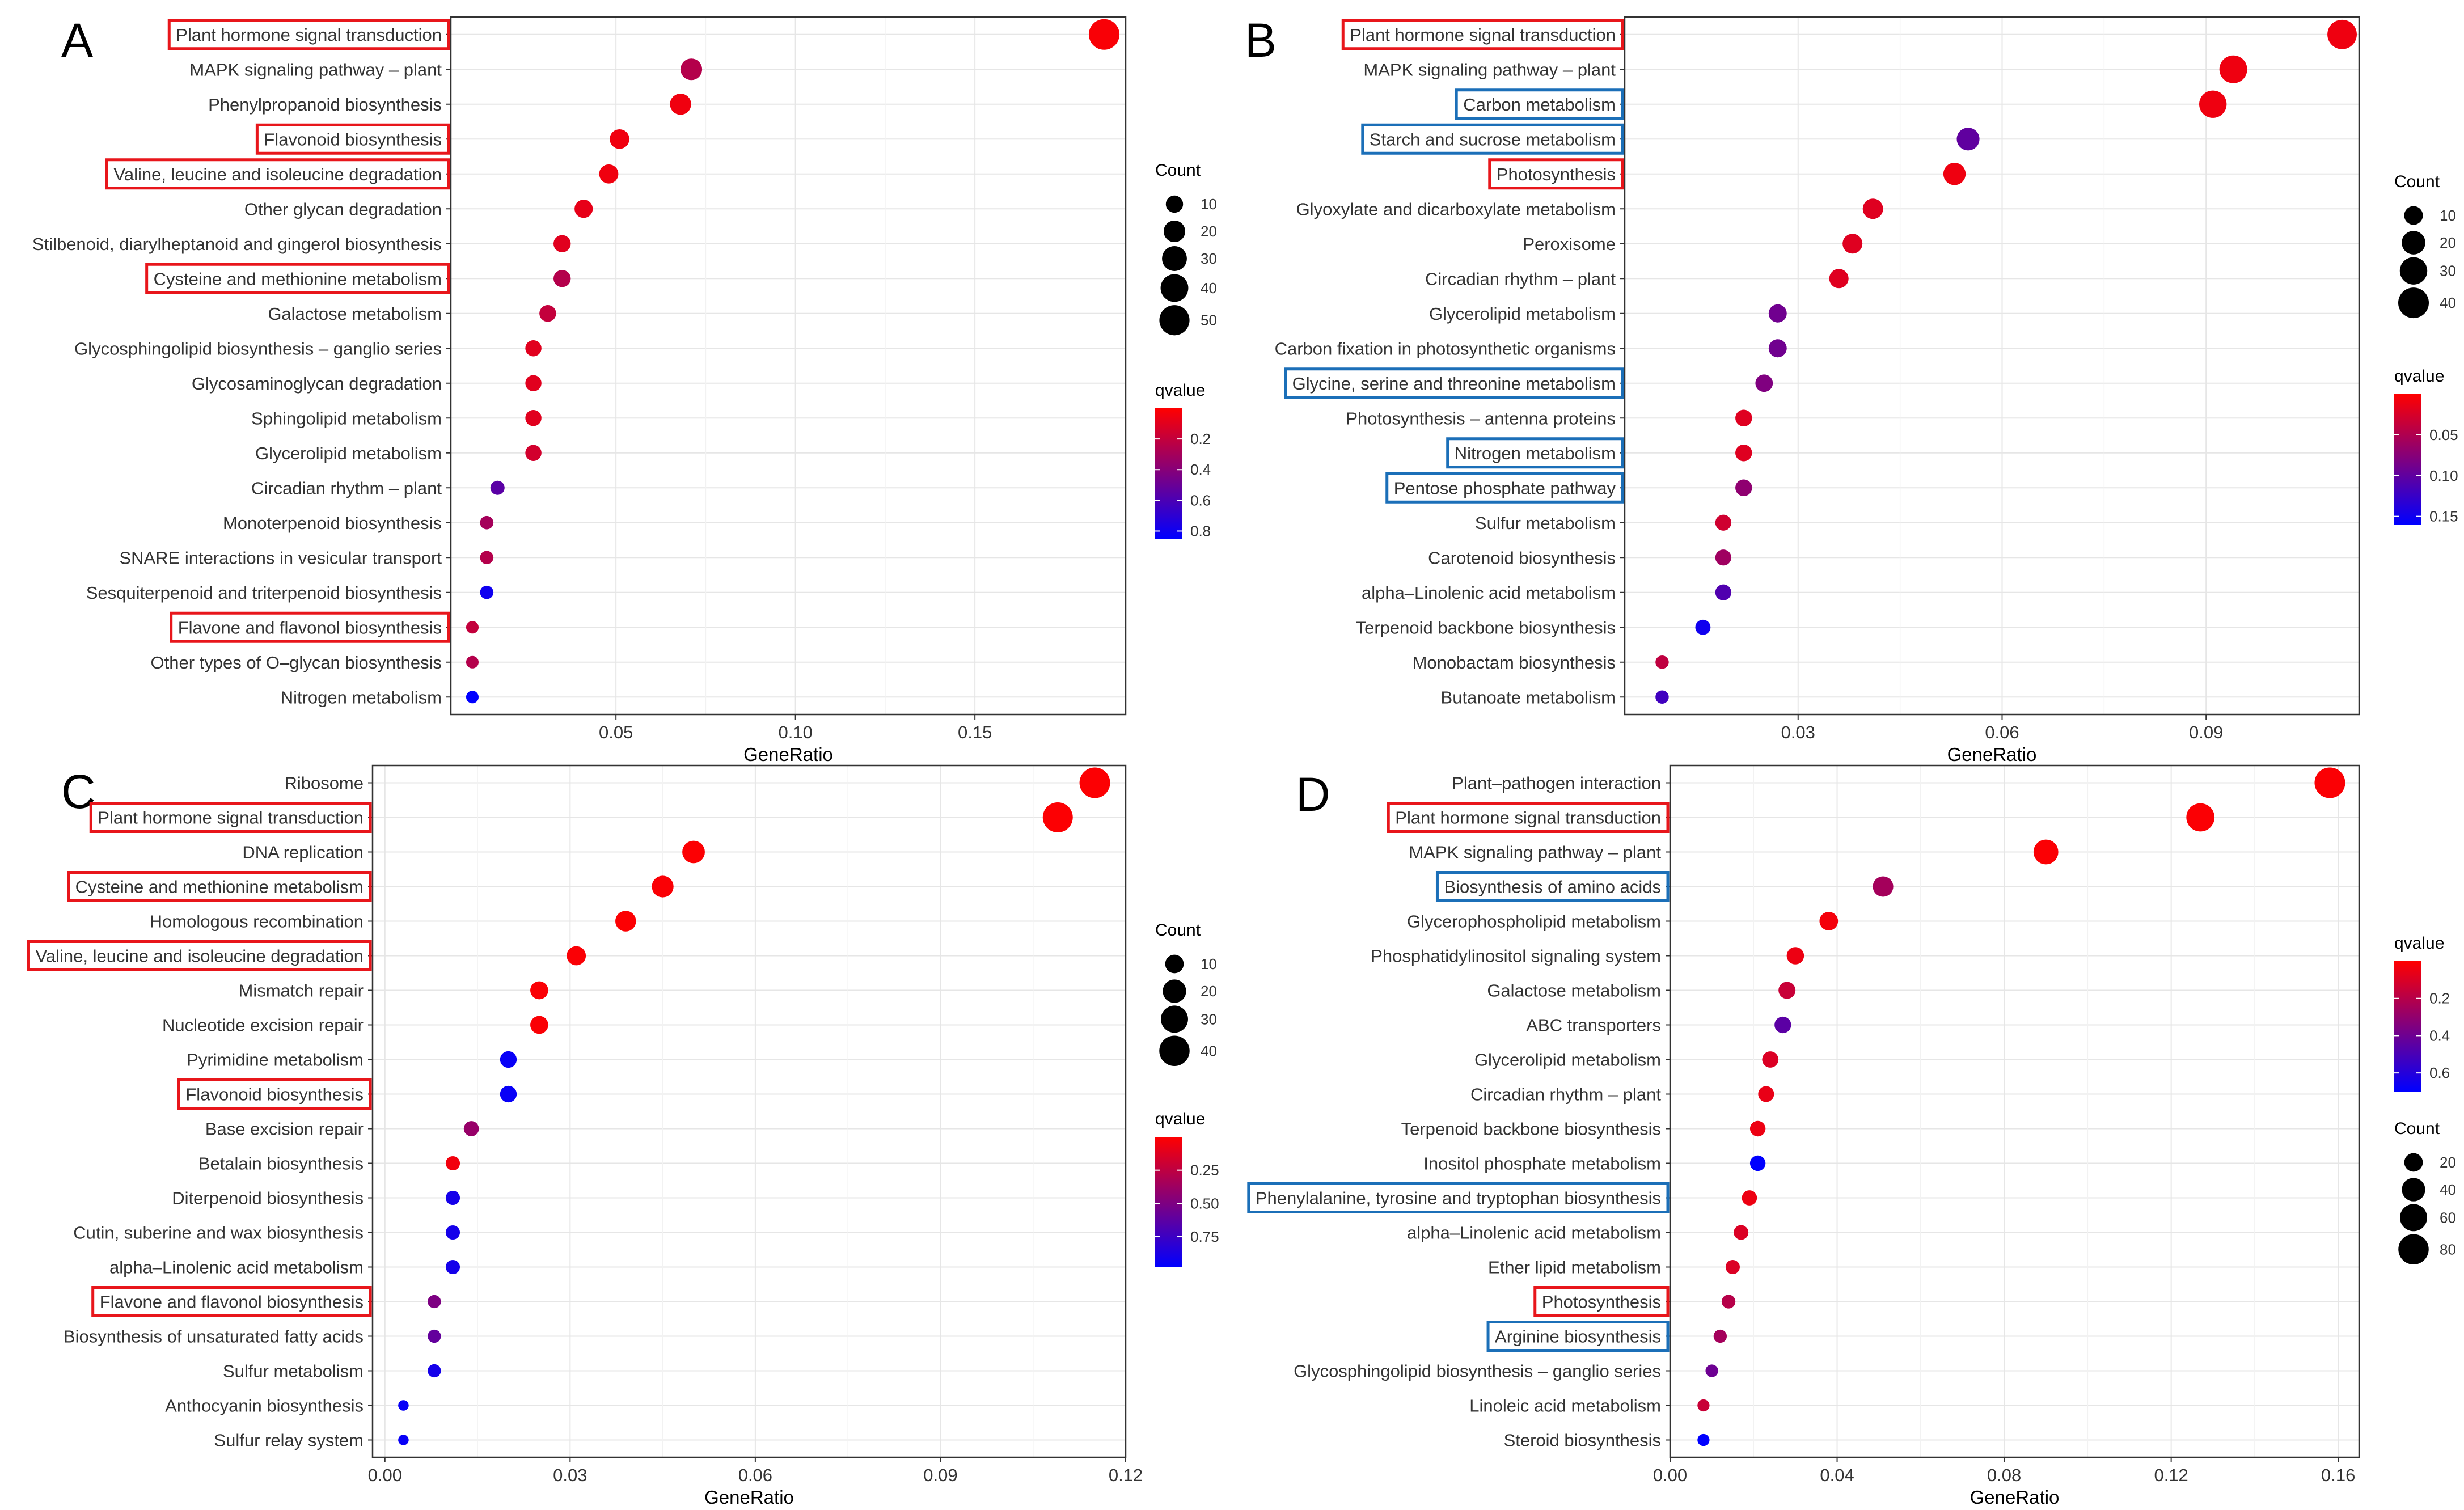 Image resolution: width=2464 pixels, height=1510 pixels. Describe the element at coordinates (289, 1440) in the screenshot. I see `y-tick-label: Sulfur relay system` at that location.